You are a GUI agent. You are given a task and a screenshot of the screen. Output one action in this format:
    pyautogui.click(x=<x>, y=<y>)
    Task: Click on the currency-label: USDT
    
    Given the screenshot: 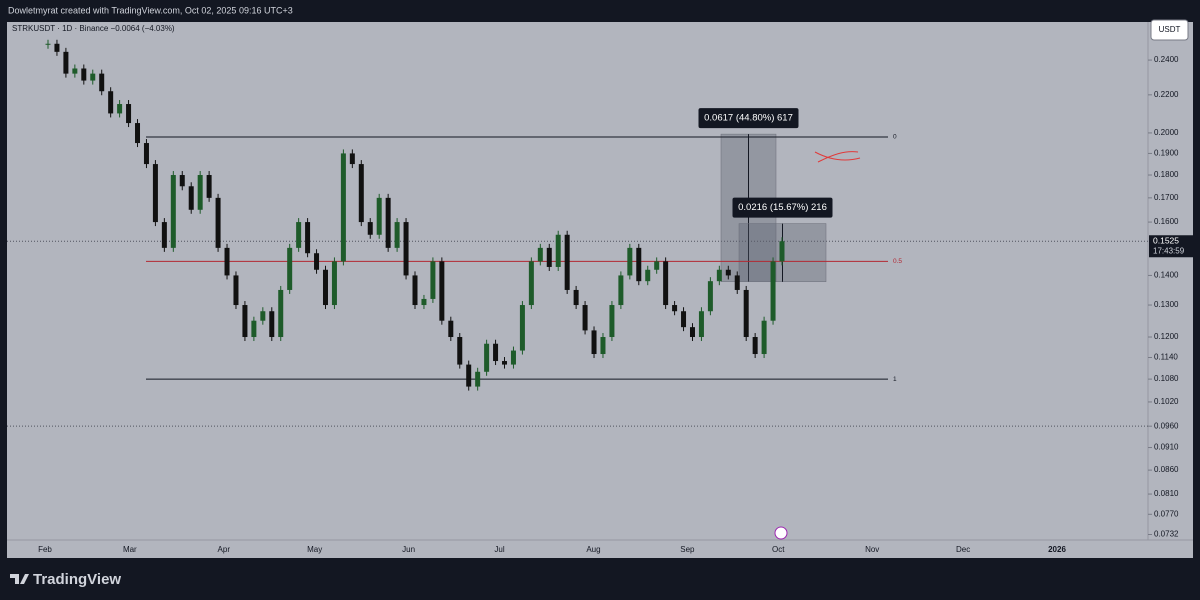 What is the action you would take?
    pyautogui.click(x=1170, y=29)
    